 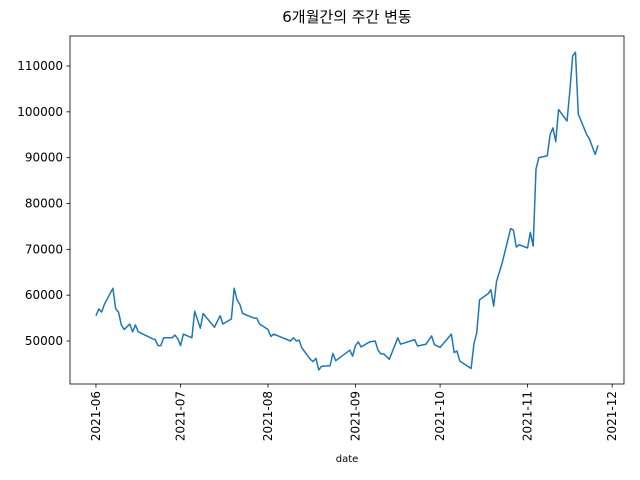 What do you see at coordinates (347, 459) in the screenshot?
I see `x-axis-label: date` at bounding box center [347, 459].